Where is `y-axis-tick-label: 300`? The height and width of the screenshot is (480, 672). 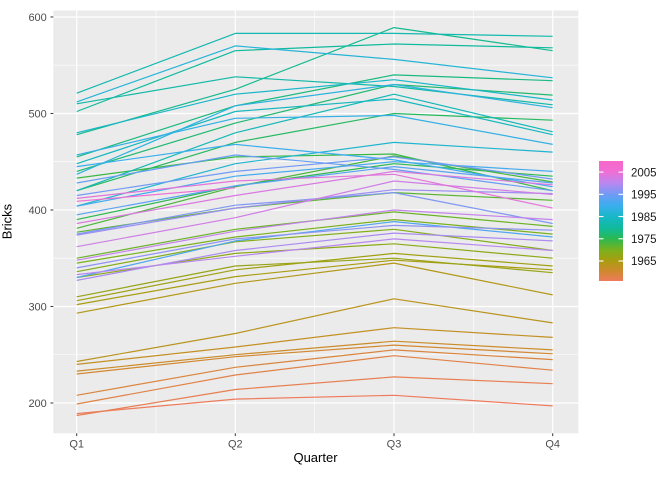
y-axis-tick-label: 300 is located at coordinates (37, 307).